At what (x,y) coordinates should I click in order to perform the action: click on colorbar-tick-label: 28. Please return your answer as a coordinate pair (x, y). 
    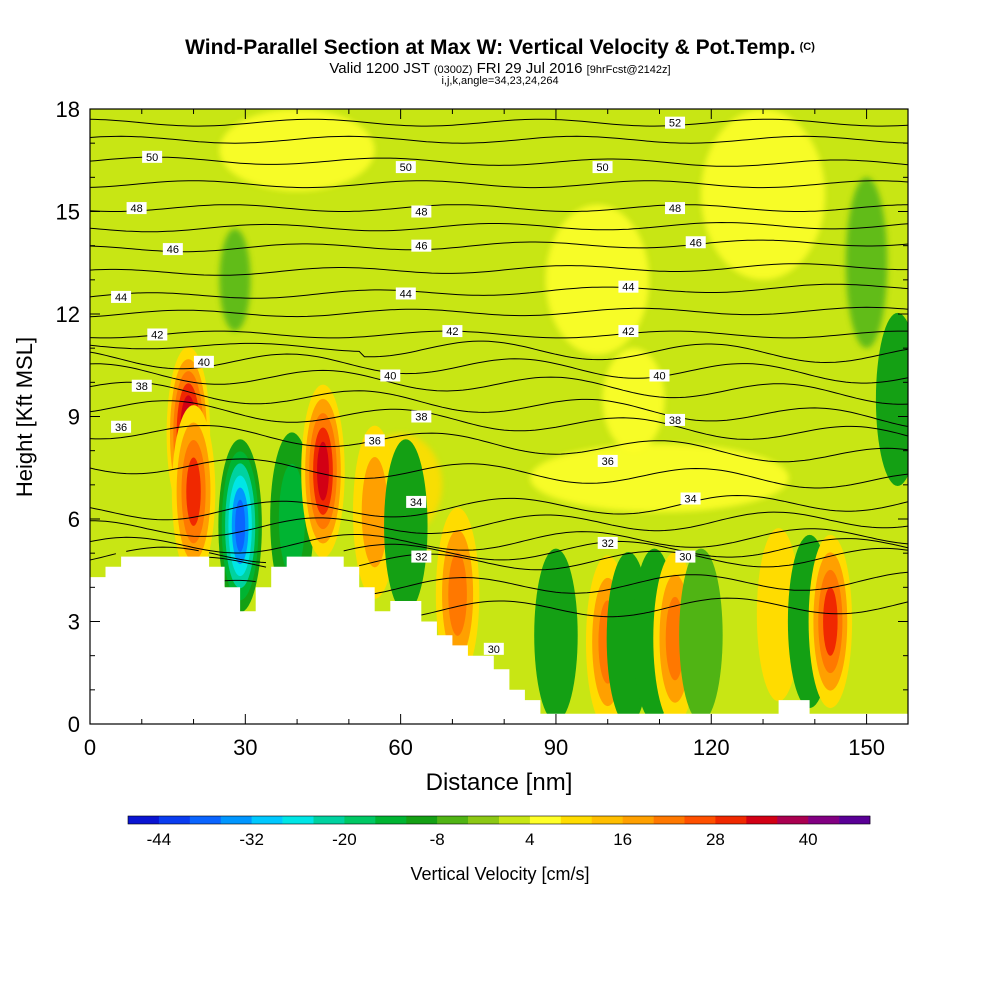
    Looking at the image, I should click on (715, 839).